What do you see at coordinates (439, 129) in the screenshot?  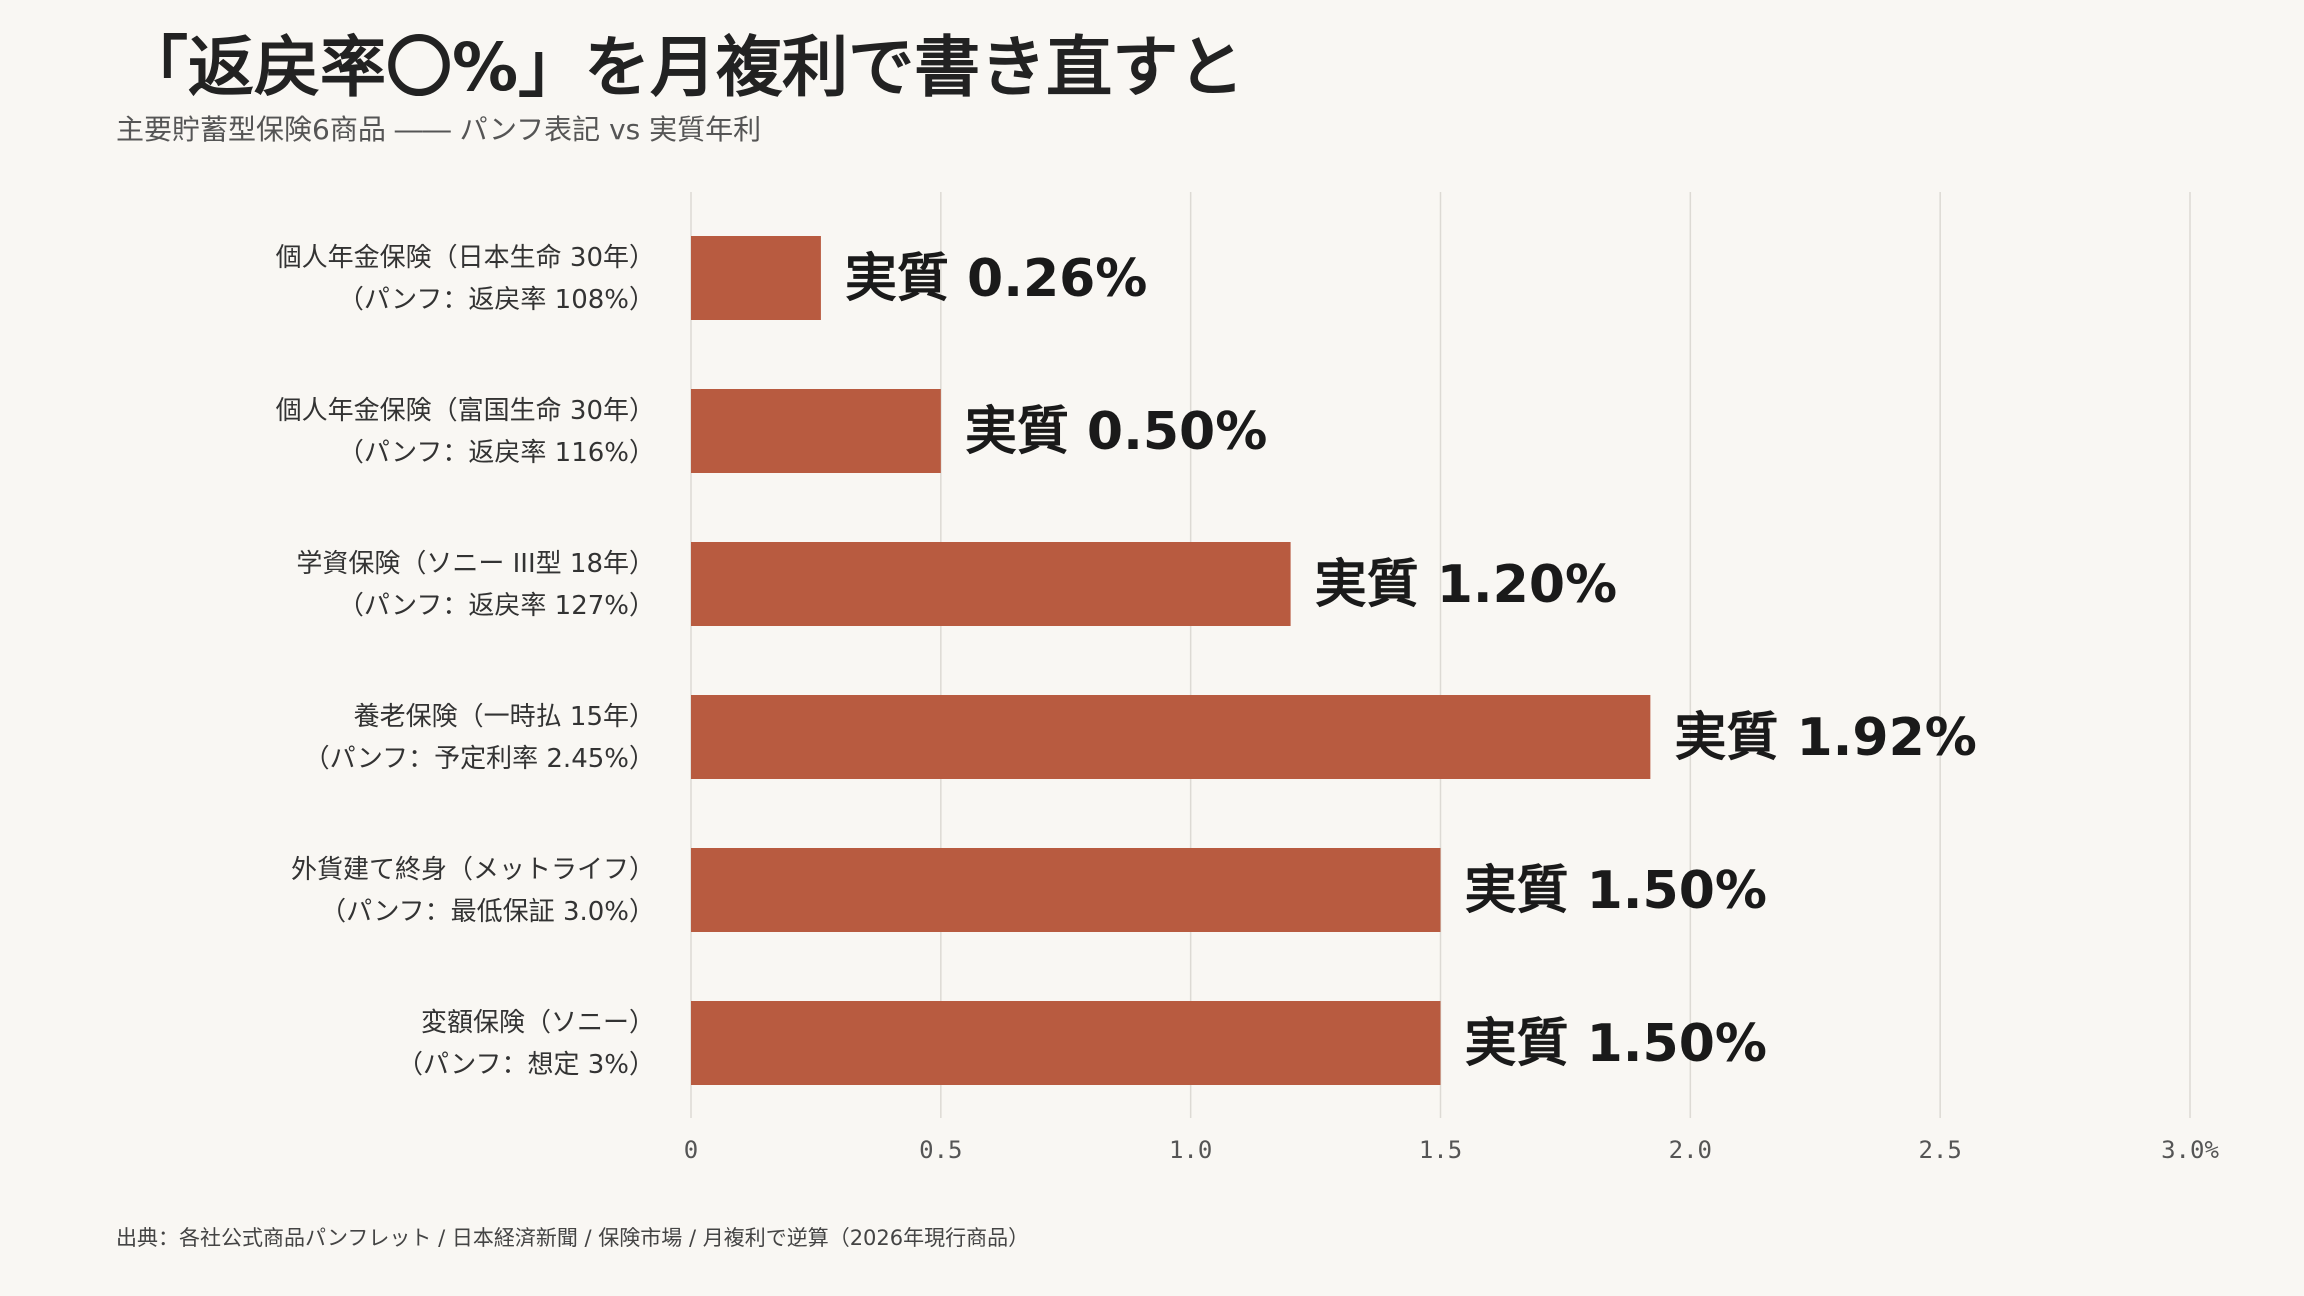 I see `chart-subtitle: 主要貯蓄型保険6商品 ―― パンフ表記 vs 実質年利` at bounding box center [439, 129].